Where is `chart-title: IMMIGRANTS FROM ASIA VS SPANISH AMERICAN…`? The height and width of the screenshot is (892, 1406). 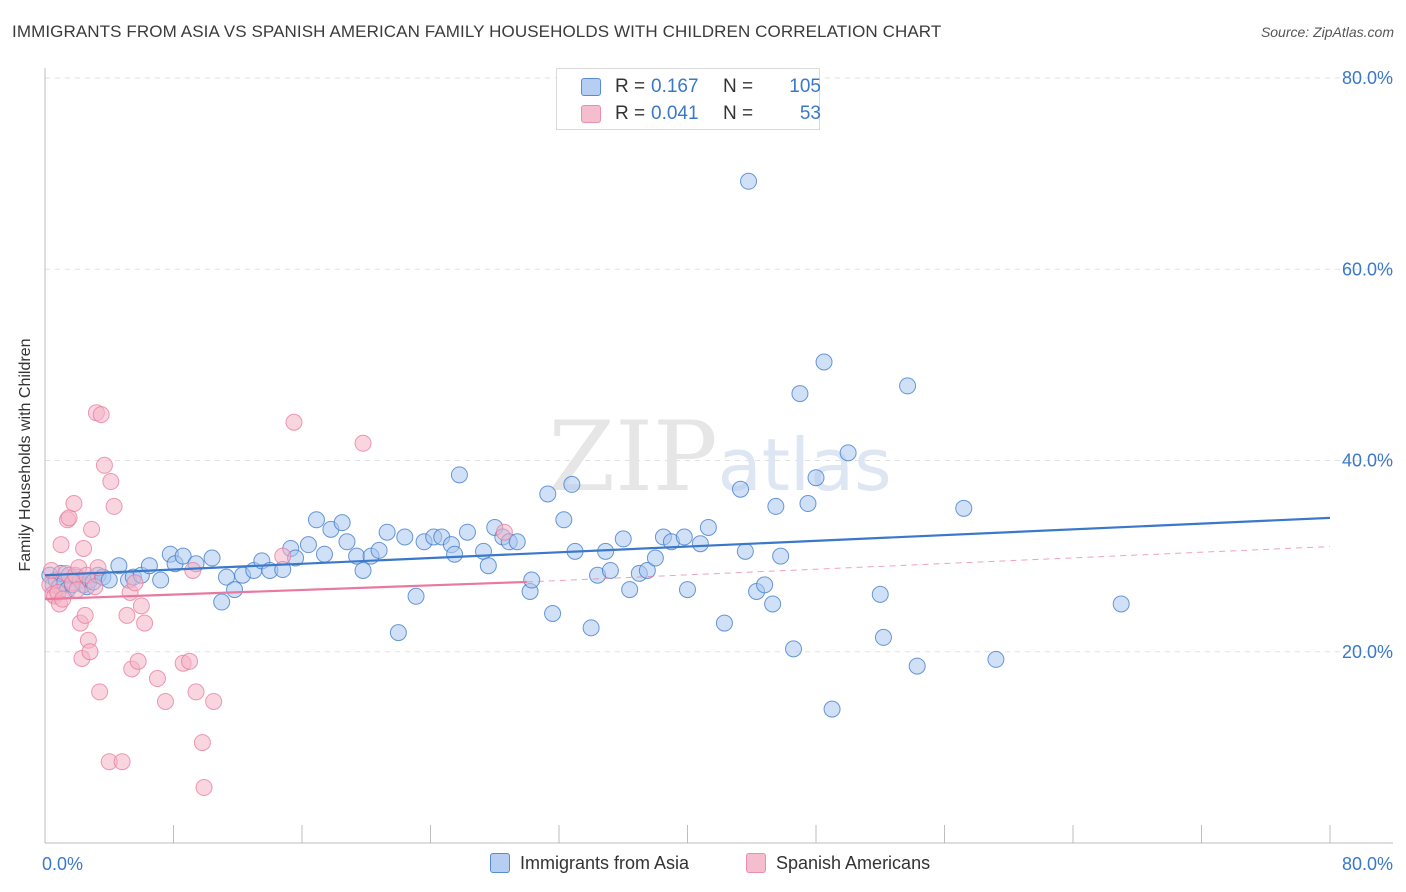 chart-title: IMMIGRANTS FROM ASIA VS SPANISH AMERICAN… is located at coordinates (477, 31).